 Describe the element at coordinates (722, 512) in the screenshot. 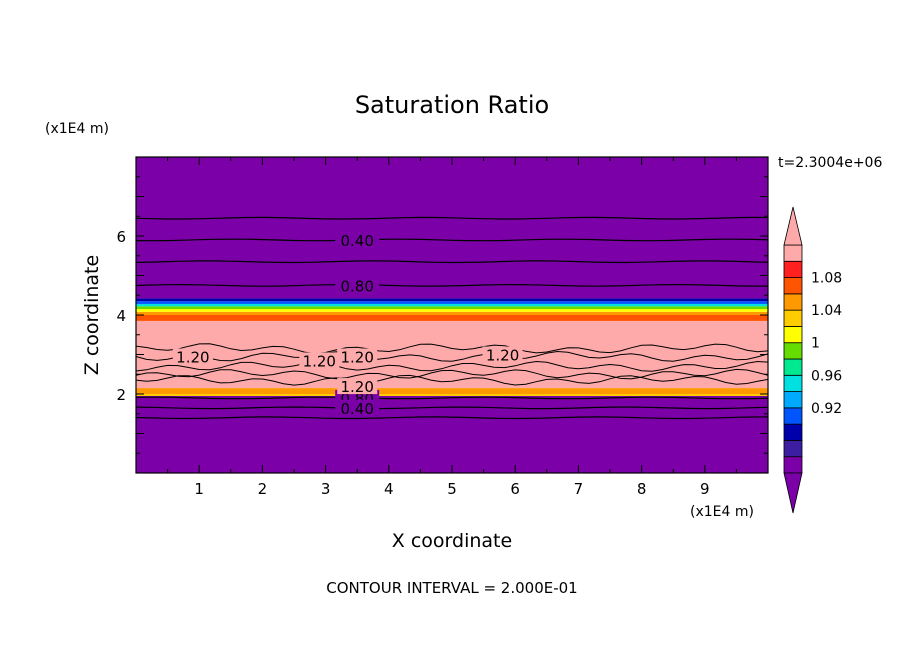

I see `x-unit-label: (x1E4 m)` at that location.